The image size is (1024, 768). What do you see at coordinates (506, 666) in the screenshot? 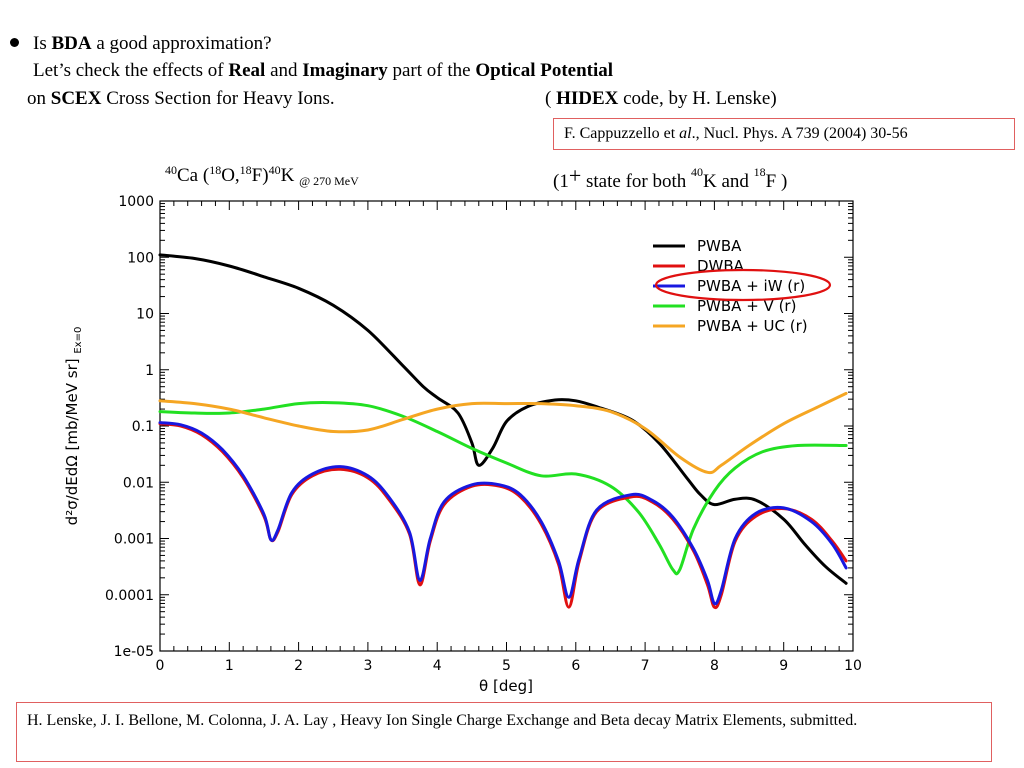
I see `x-tick-label: 5` at bounding box center [506, 666].